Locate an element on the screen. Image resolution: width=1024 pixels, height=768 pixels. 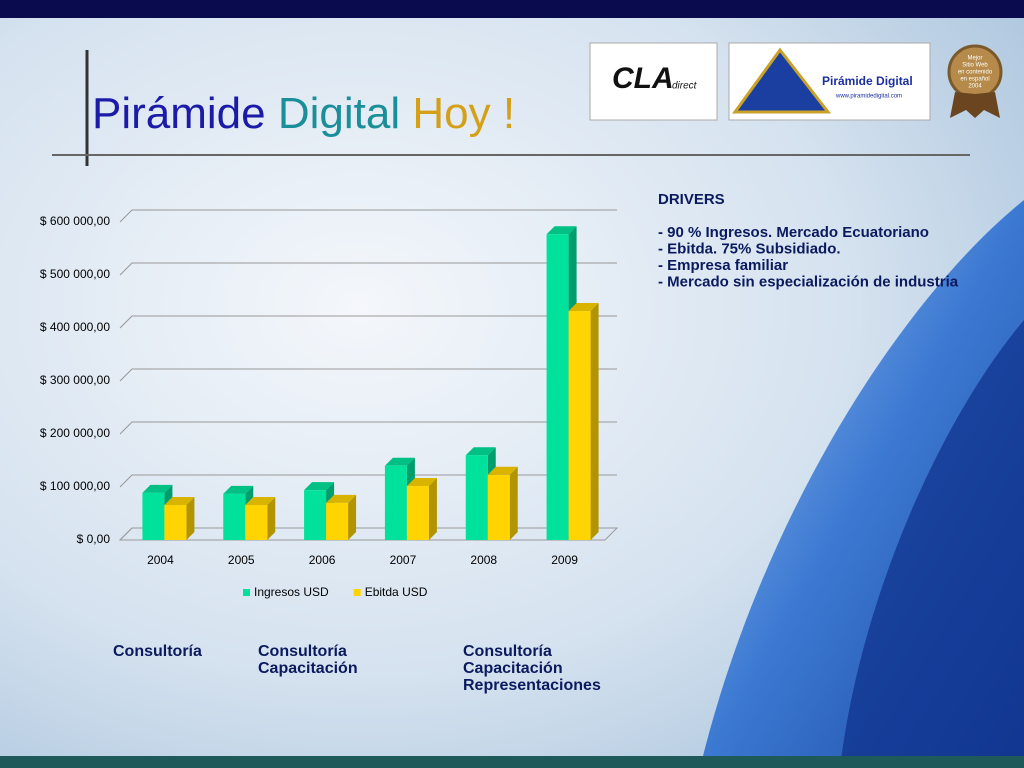
driver-item: - Empresa familiar is located at coordinates (723, 265).